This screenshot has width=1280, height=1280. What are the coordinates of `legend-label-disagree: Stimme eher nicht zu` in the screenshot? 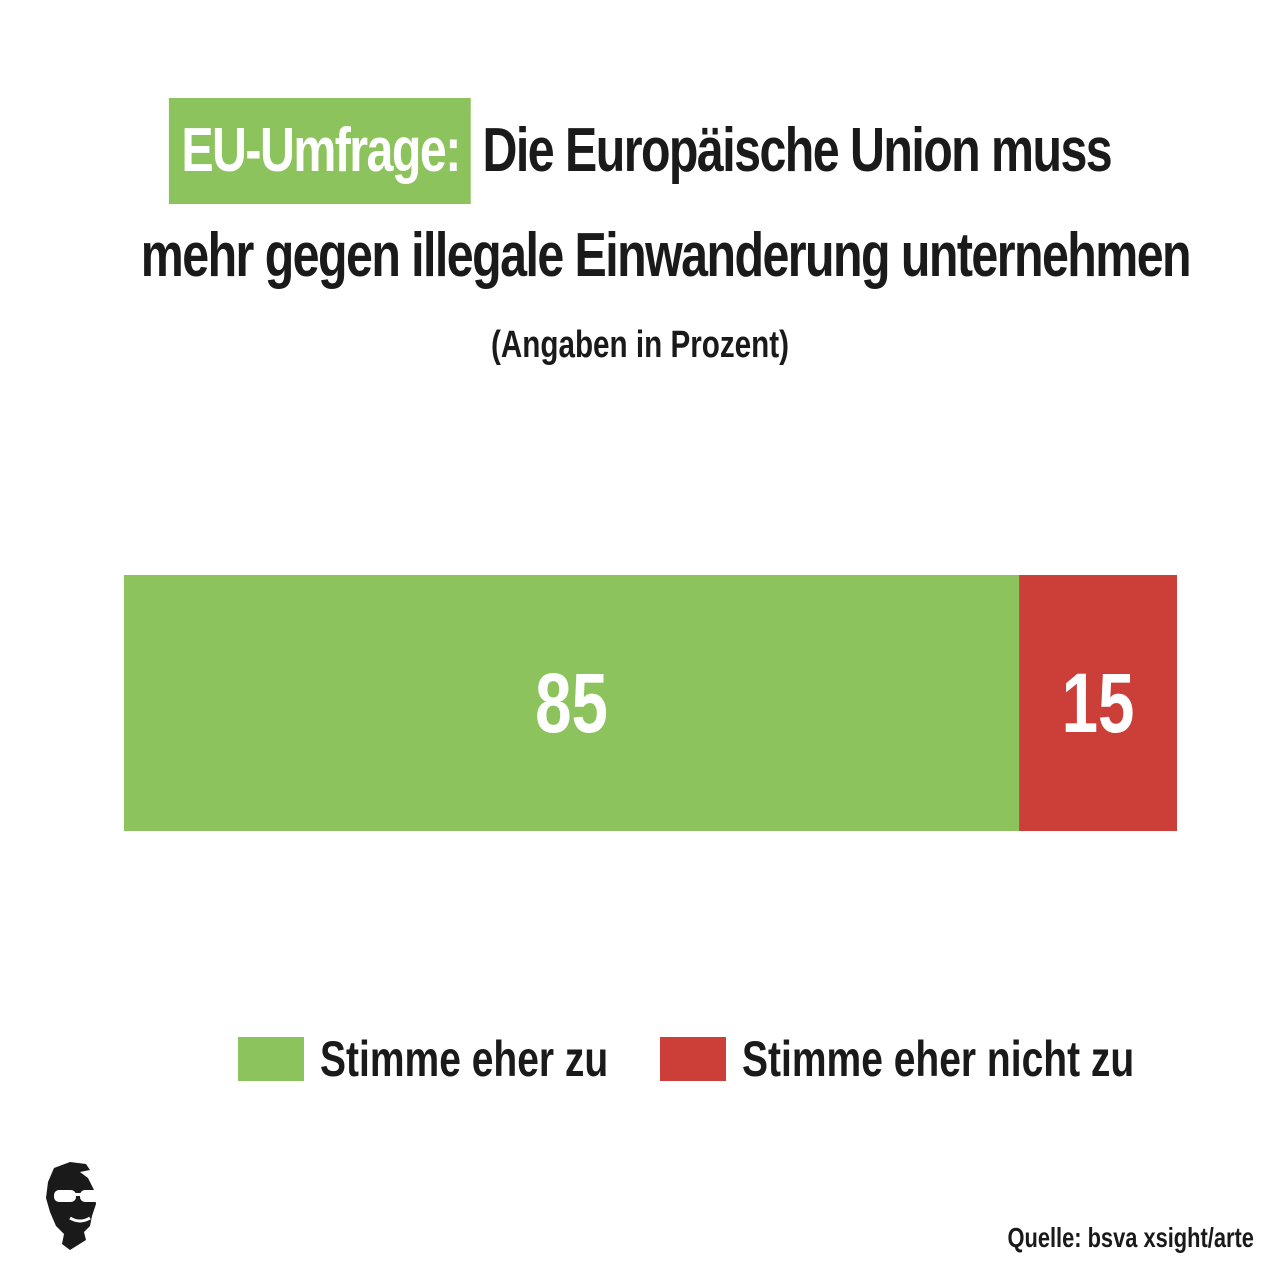 It's located at (938, 1059).